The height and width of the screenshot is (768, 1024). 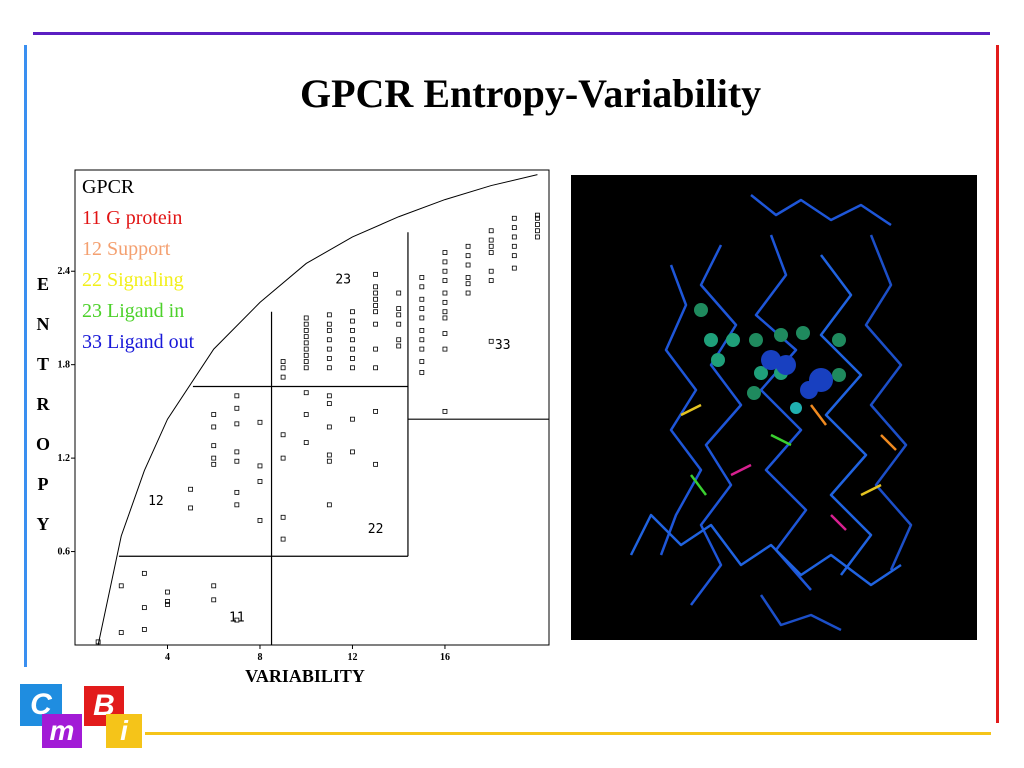 I want to click on logo-letter-m: m, so click(x=62, y=731).